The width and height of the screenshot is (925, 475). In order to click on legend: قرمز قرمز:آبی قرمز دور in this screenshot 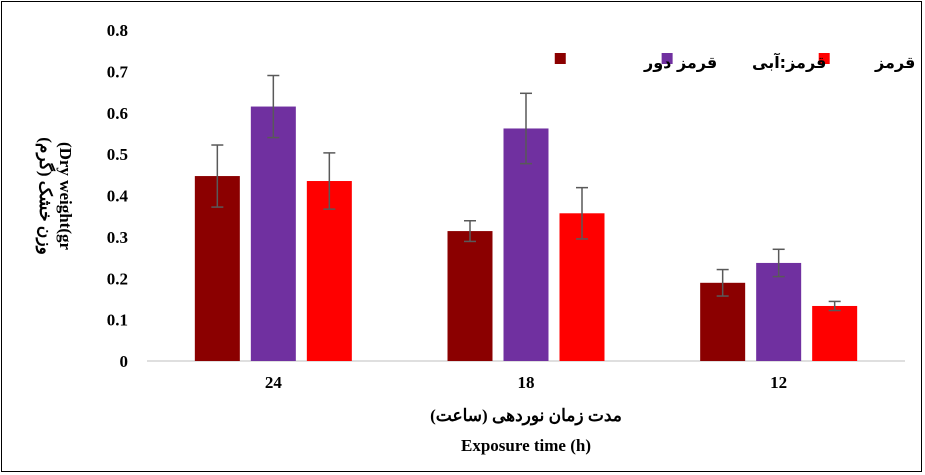, I will do `click(734, 62)`.